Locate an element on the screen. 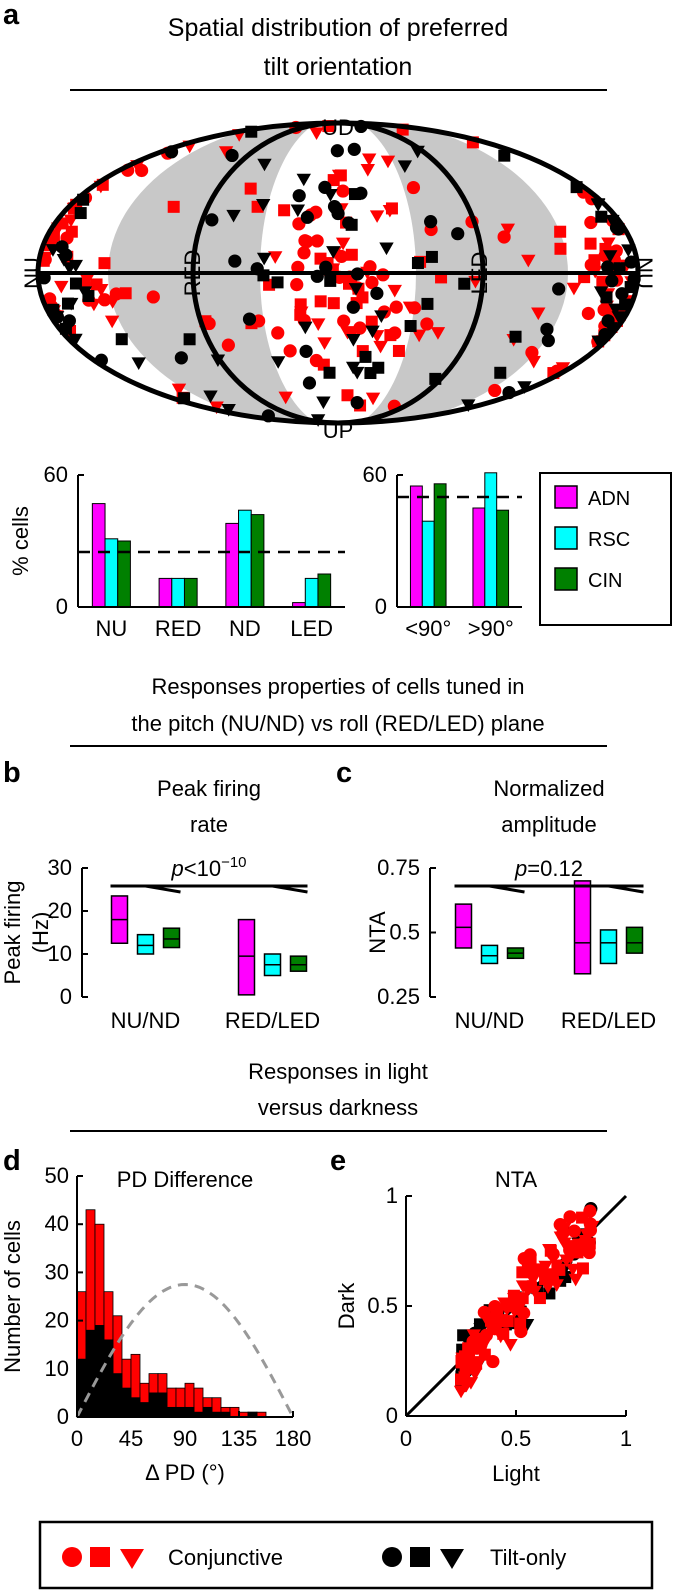 This screenshot has height=1591, width=685. y-axis-label: NTA is located at coordinates (377, 932).